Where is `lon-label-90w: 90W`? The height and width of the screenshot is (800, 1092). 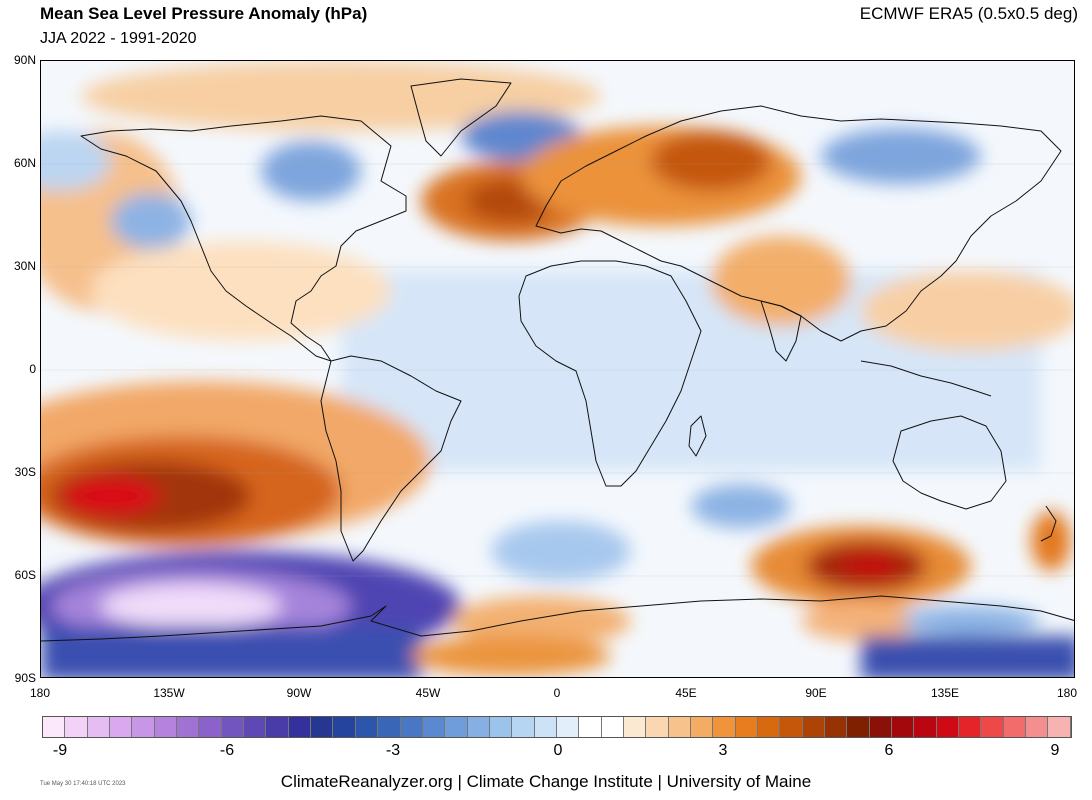
lon-label-90w: 90W is located at coordinates (299, 693).